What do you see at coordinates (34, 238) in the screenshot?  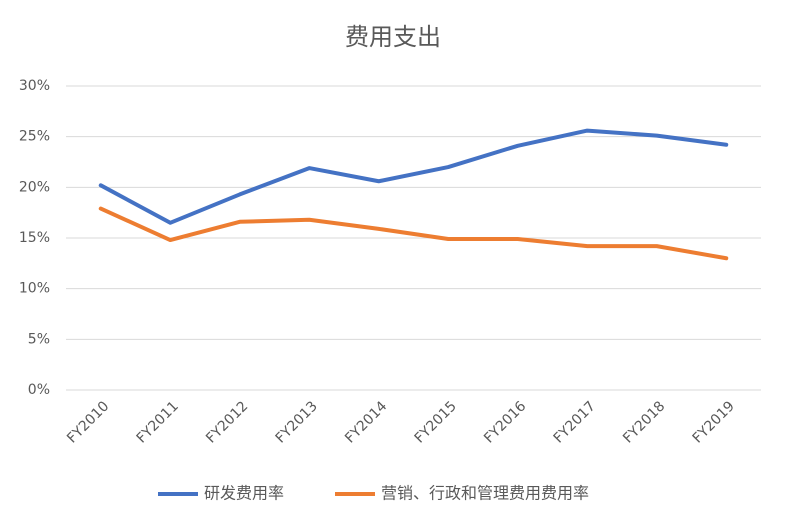 I see `y-tick-label: 15%` at bounding box center [34, 238].